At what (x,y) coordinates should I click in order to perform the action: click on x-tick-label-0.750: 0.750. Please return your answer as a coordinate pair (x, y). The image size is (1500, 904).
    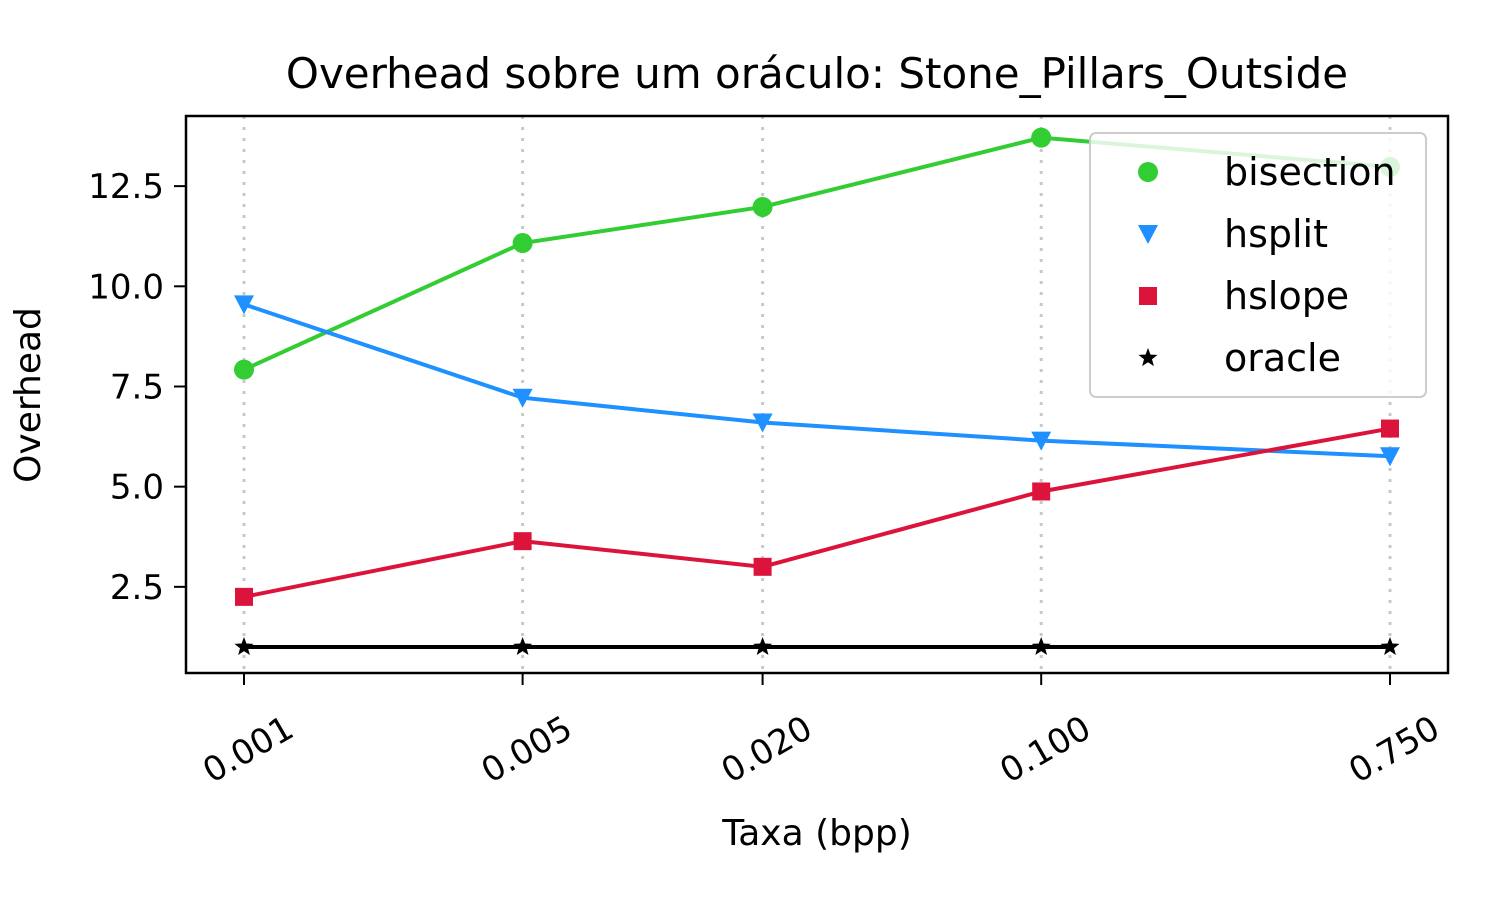
    Looking at the image, I should click on (1394, 749).